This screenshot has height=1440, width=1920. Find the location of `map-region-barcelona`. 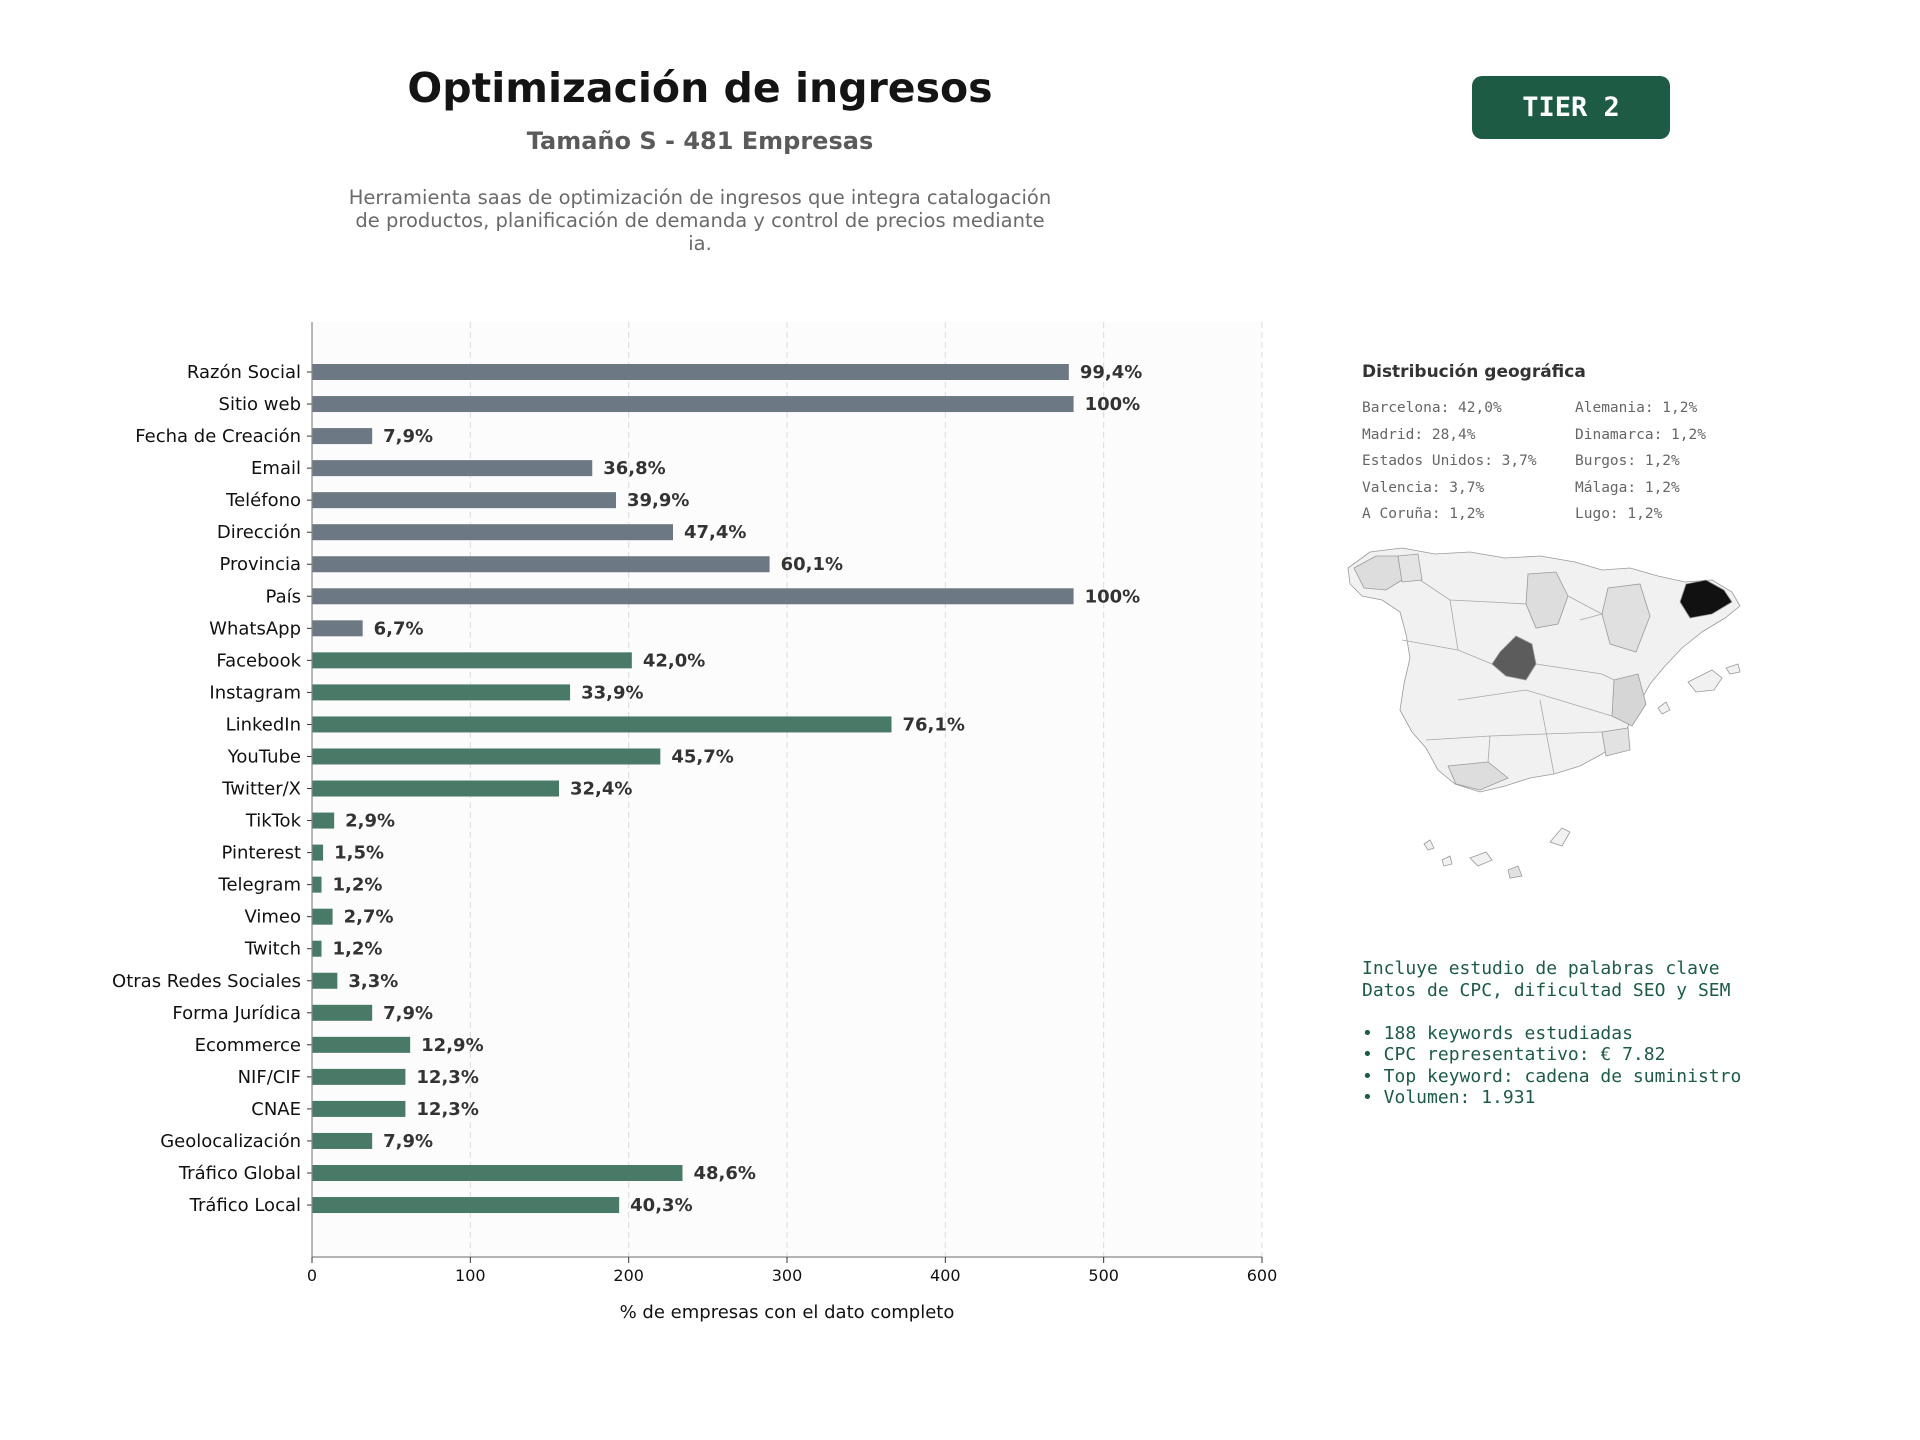

map-region-barcelona is located at coordinates (1706, 599).